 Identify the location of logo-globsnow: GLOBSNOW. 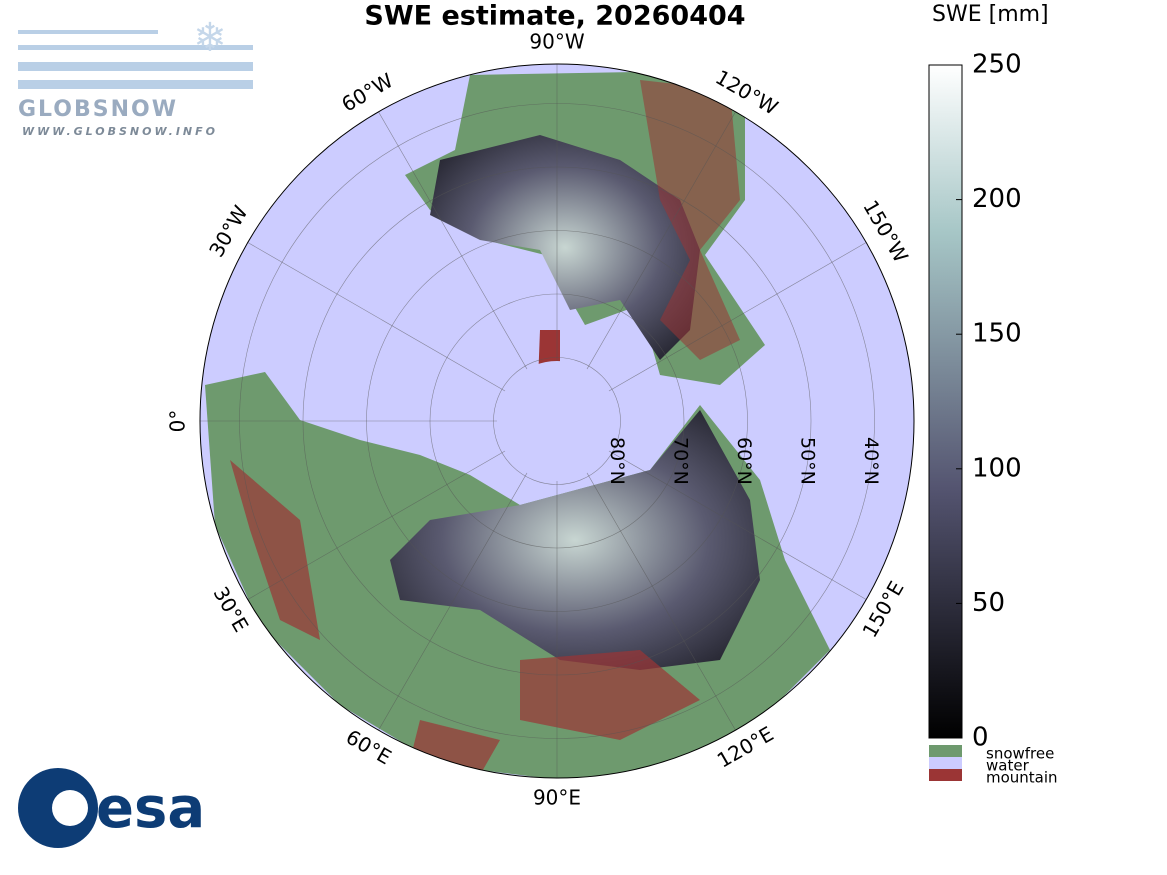
(98, 109).